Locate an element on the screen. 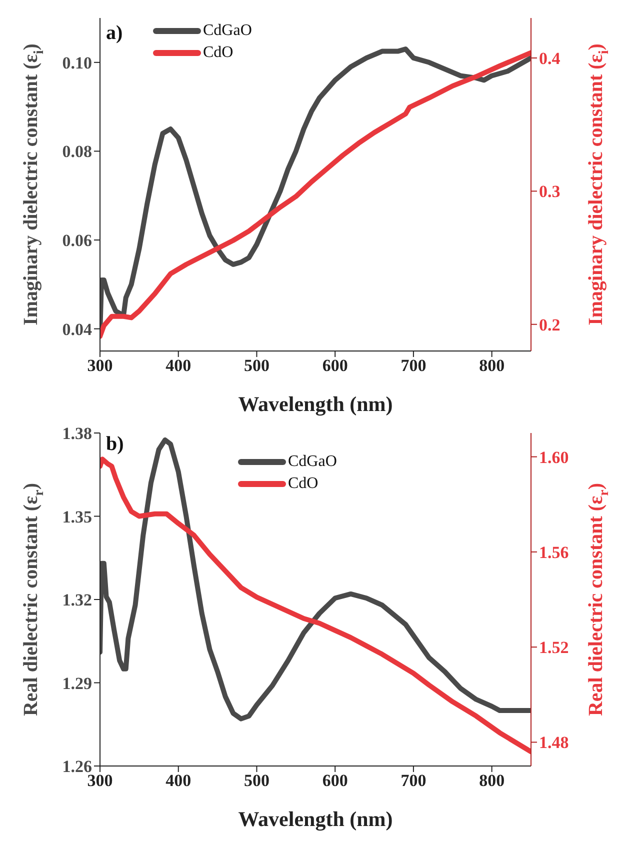 This screenshot has width=627, height=847. y-tick-label: 0.10 is located at coordinates (77, 62).